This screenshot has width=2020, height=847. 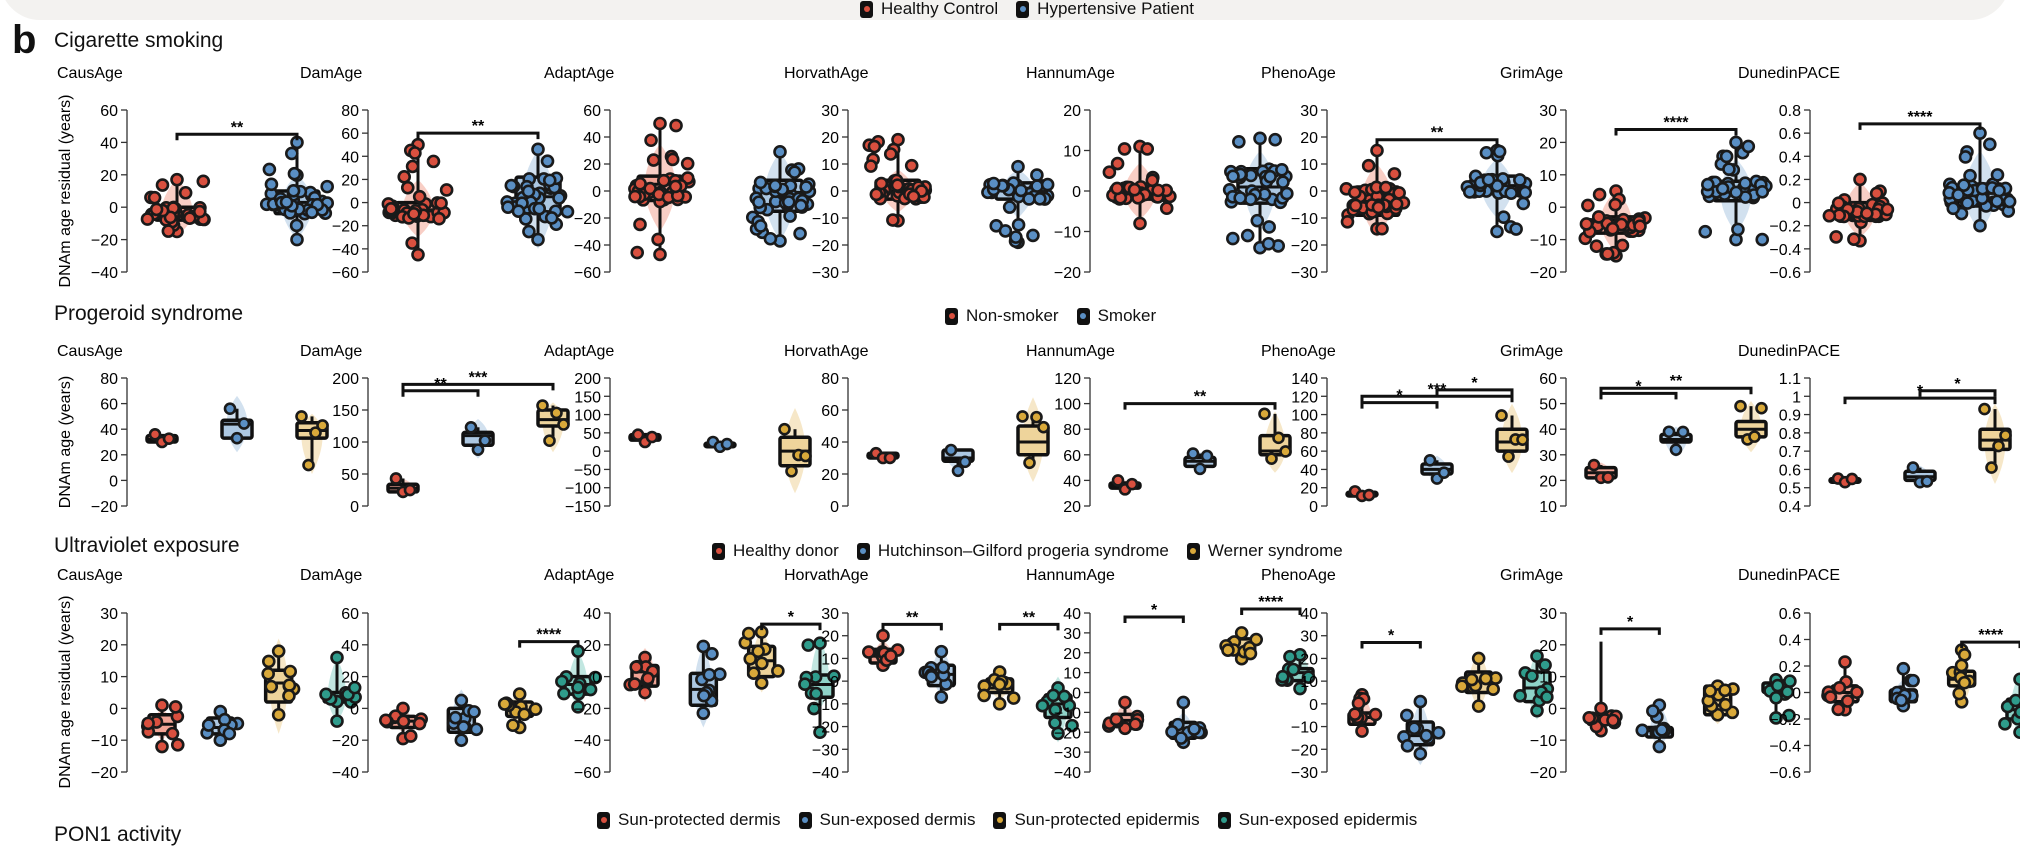 I want to click on y-tick-label: 60, so click(x=592, y=111).